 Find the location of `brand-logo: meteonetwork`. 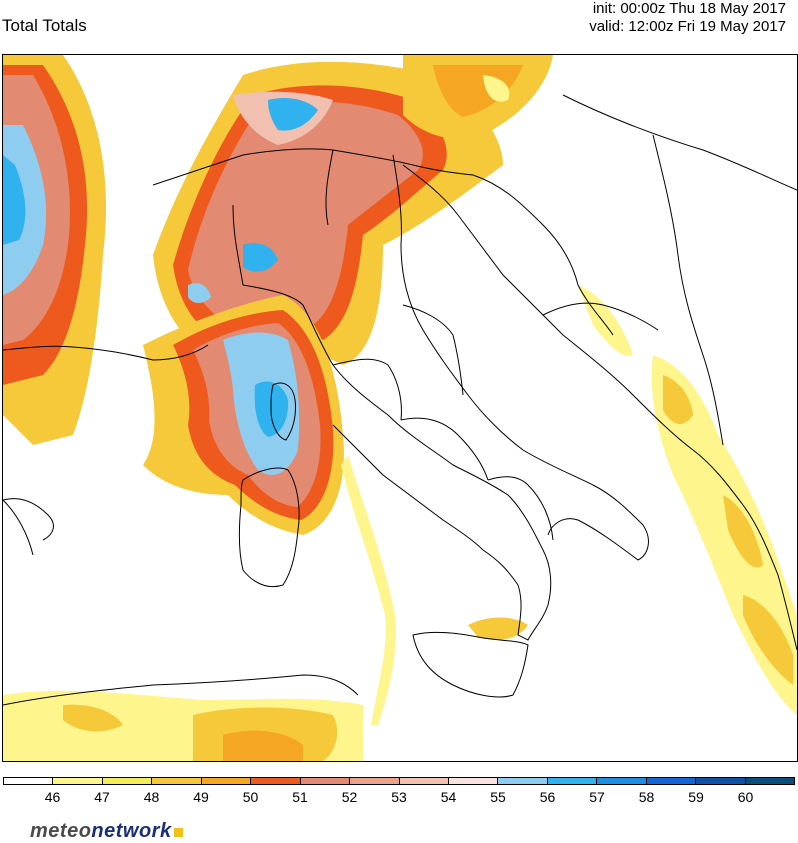

brand-logo: meteonetwork is located at coordinates (106, 831).